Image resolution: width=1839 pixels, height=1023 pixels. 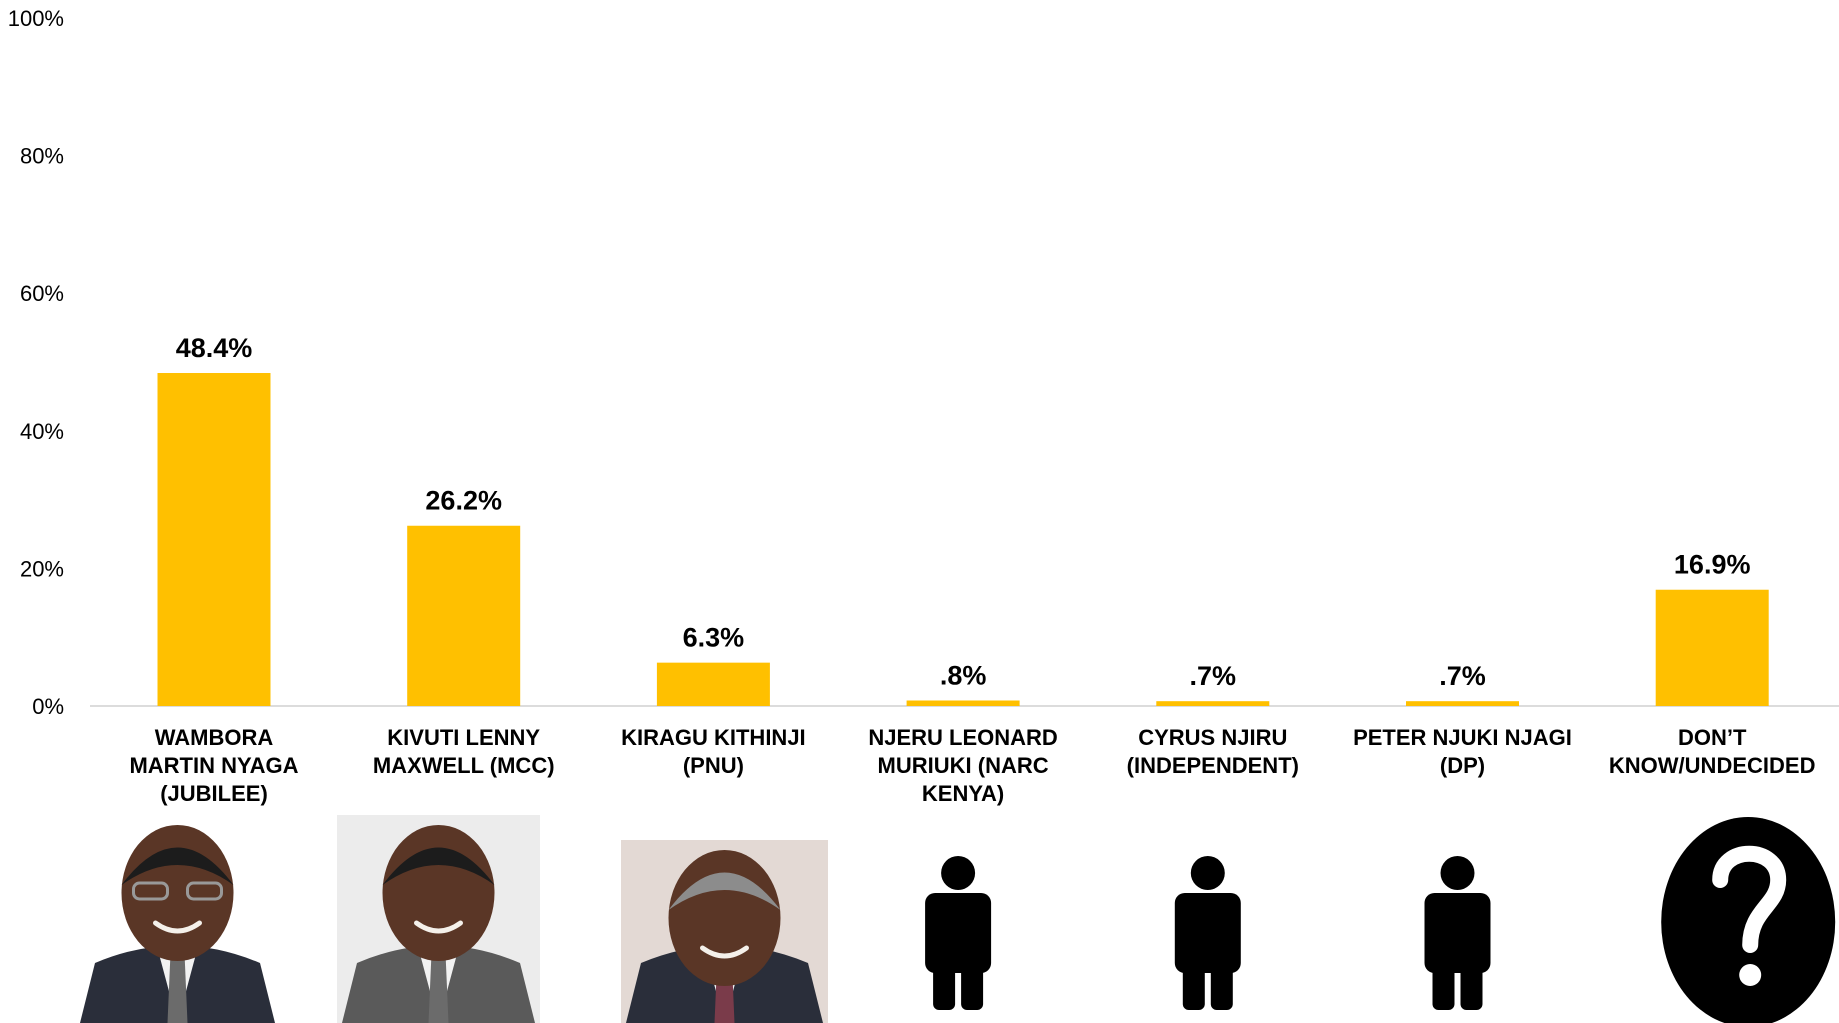 I want to click on y-tick-label: 40%, so click(x=42, y=431).